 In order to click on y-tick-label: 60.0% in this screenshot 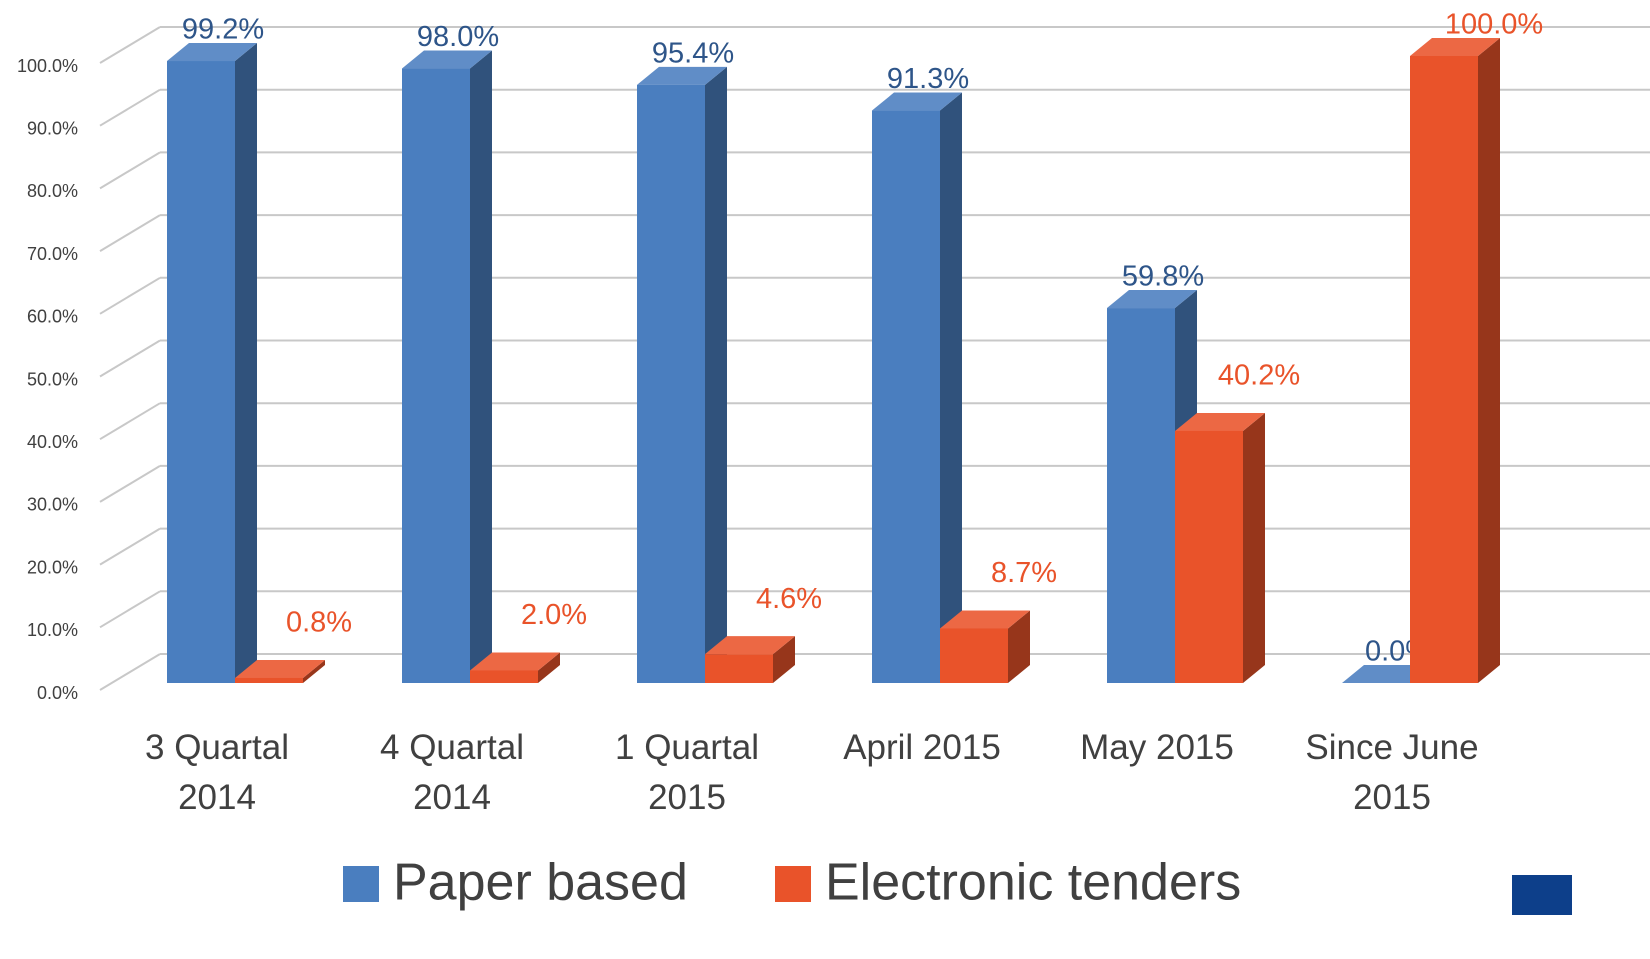, I will do `click(52, 317)`.